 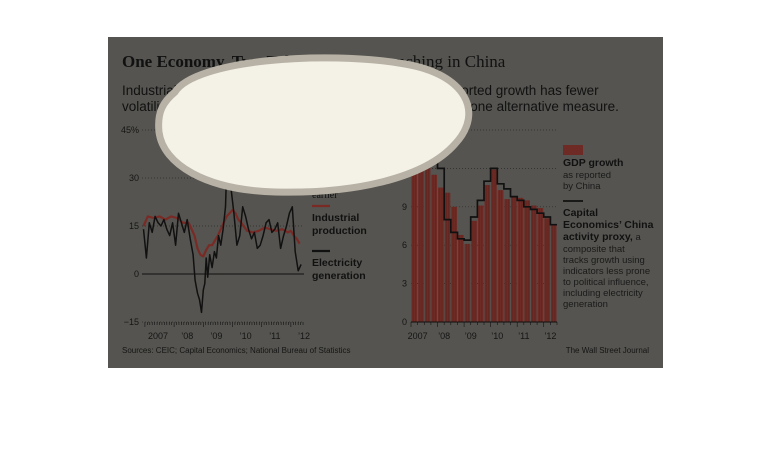 What do you see at coordinates (404, 207) in the screenshot?
I see `y-tick-label: 9` at bounding box center [404, 207].